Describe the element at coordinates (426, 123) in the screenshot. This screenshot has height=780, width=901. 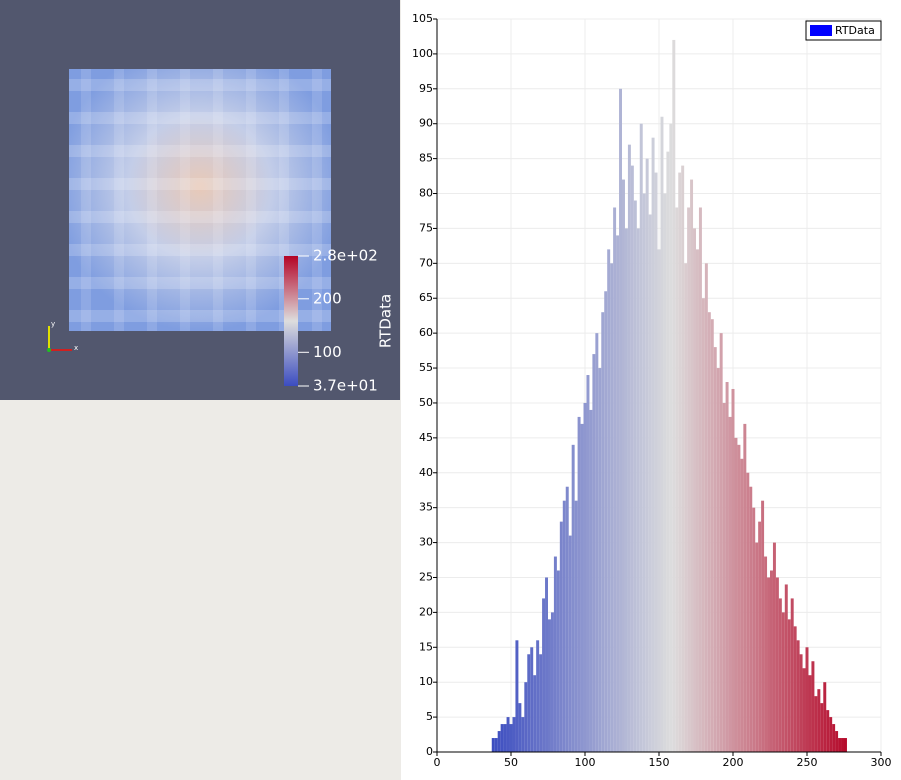
I see `y-tick-label: 90` at that location.